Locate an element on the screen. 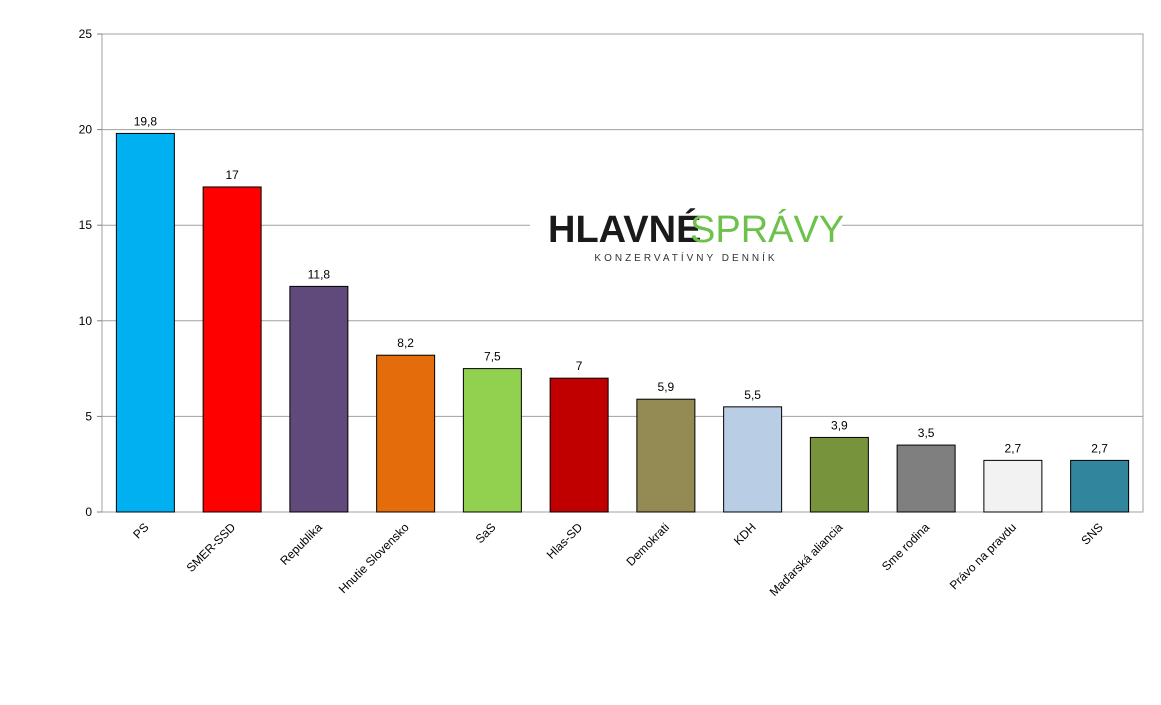 This screenshot has height=705, width=1161. logo-left: HLAVNÉ is located at coordinates (624, 229).